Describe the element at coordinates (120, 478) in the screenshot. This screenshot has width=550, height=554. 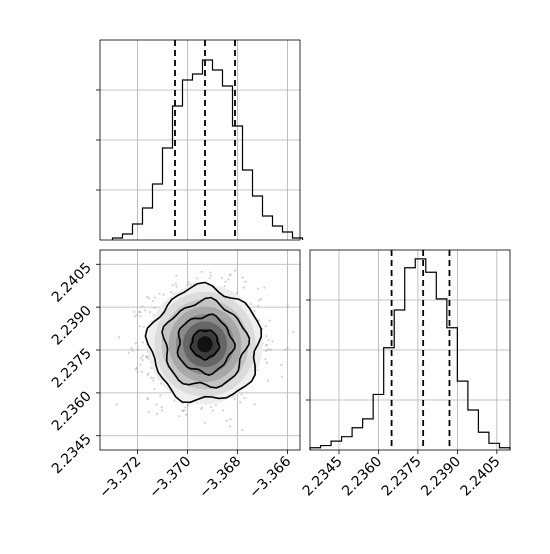
I see `joint-xtick-label-0: −3.372` at that location.